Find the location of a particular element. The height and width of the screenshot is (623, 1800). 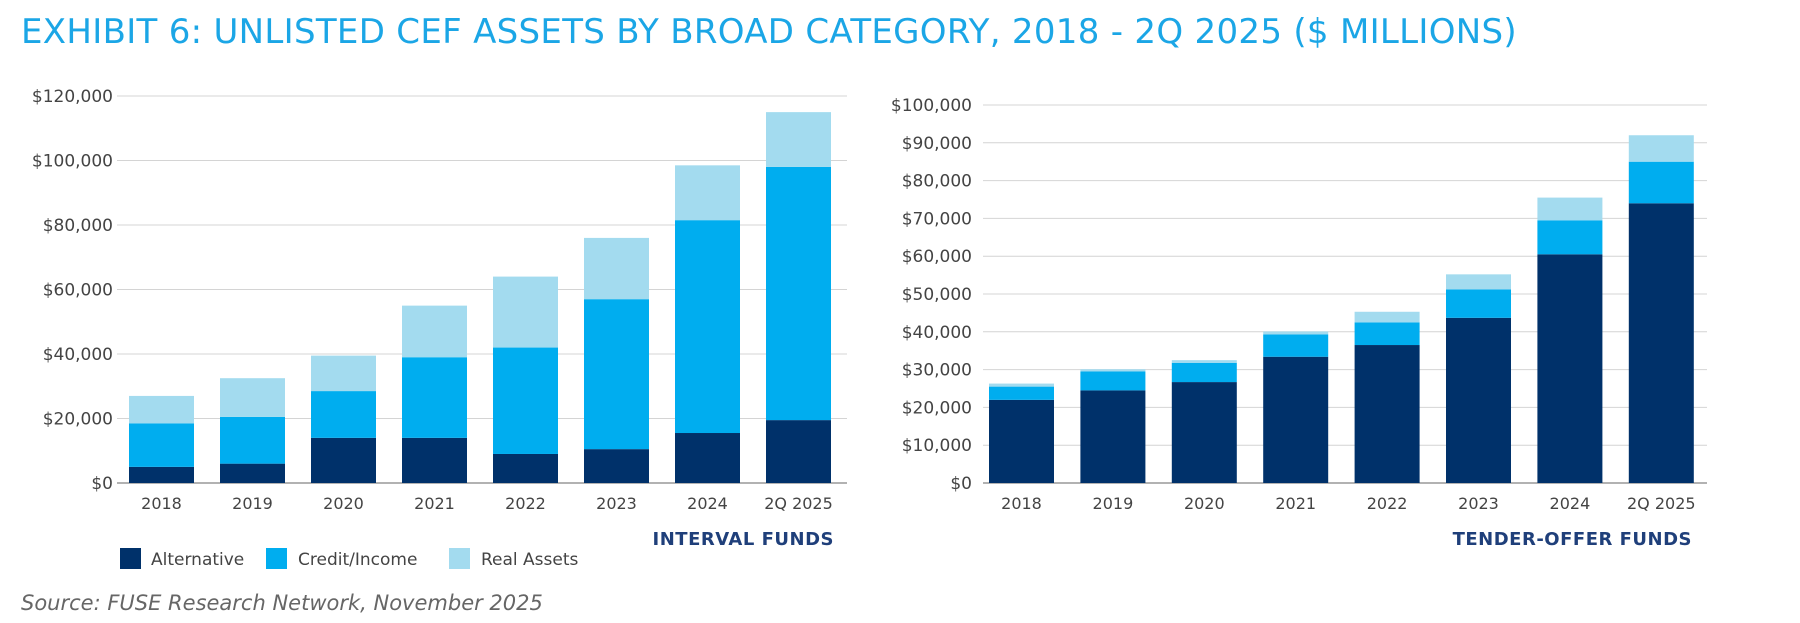

tender-x-tick-label: 2021 is located at coordinates (1295, 503).